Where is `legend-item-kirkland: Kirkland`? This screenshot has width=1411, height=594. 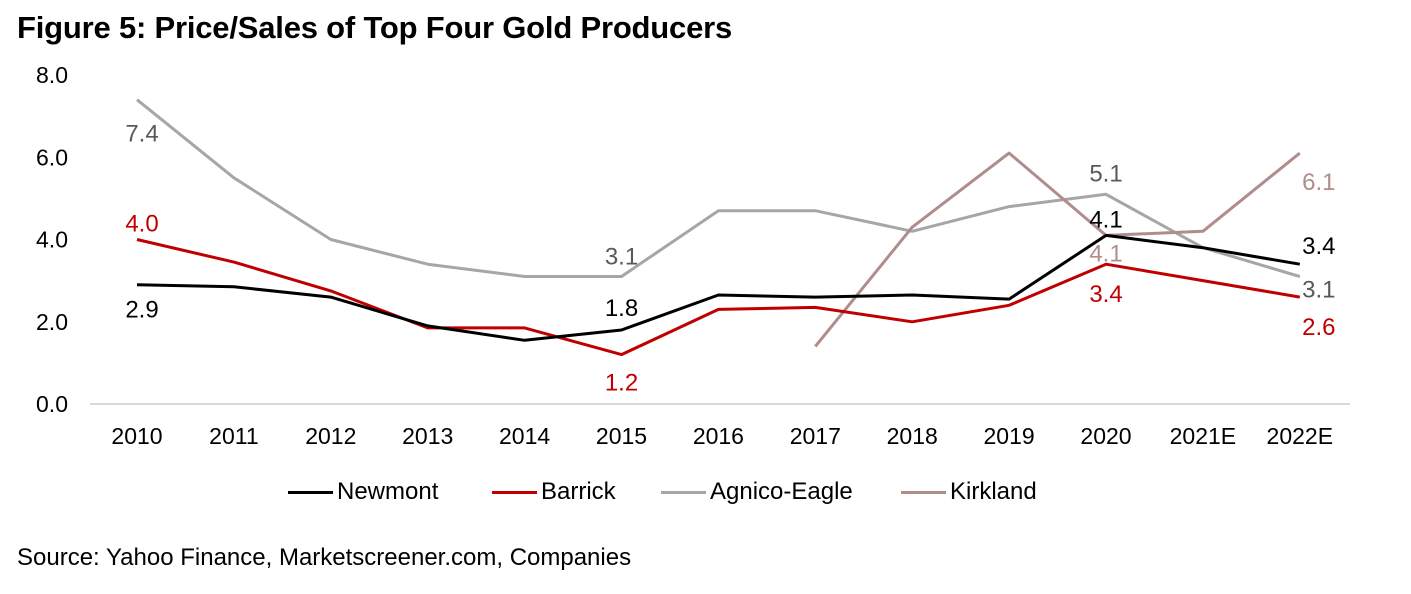
legend-item-kirkland: Kirkland is located at coordinates (969, 492).